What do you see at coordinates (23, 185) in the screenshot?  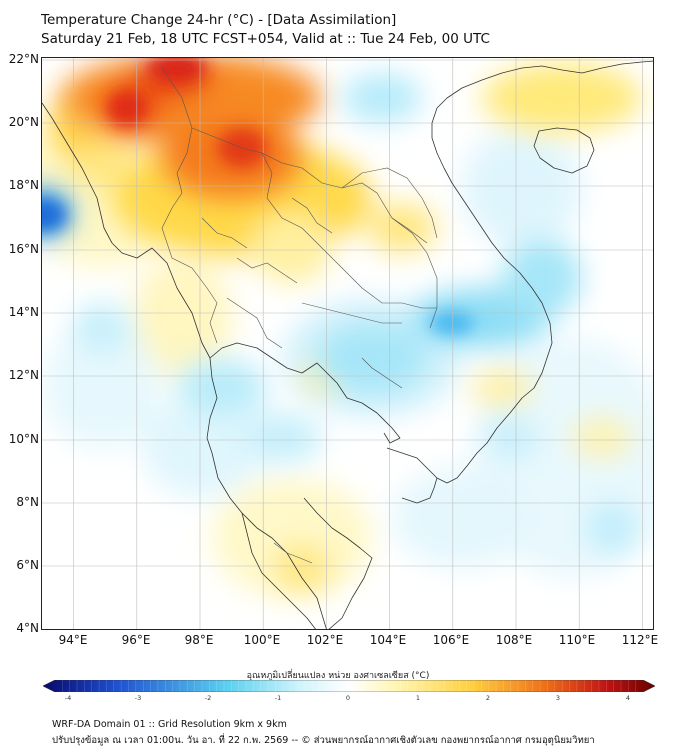 I see `y-tick-label: 18°N` at bounding box center [23, 185].